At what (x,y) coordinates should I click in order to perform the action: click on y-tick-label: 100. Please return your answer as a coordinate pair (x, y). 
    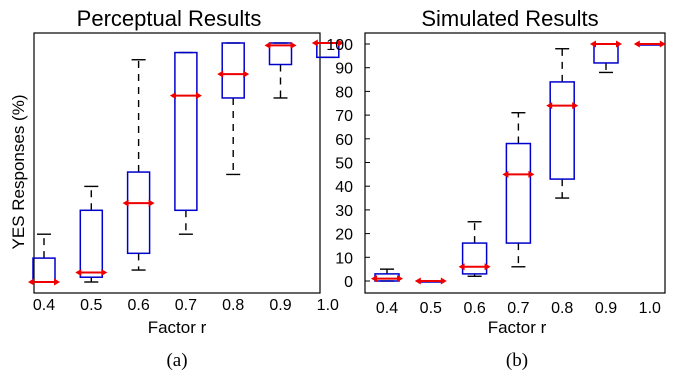
    Looking at the image, I should click on (339, 45).